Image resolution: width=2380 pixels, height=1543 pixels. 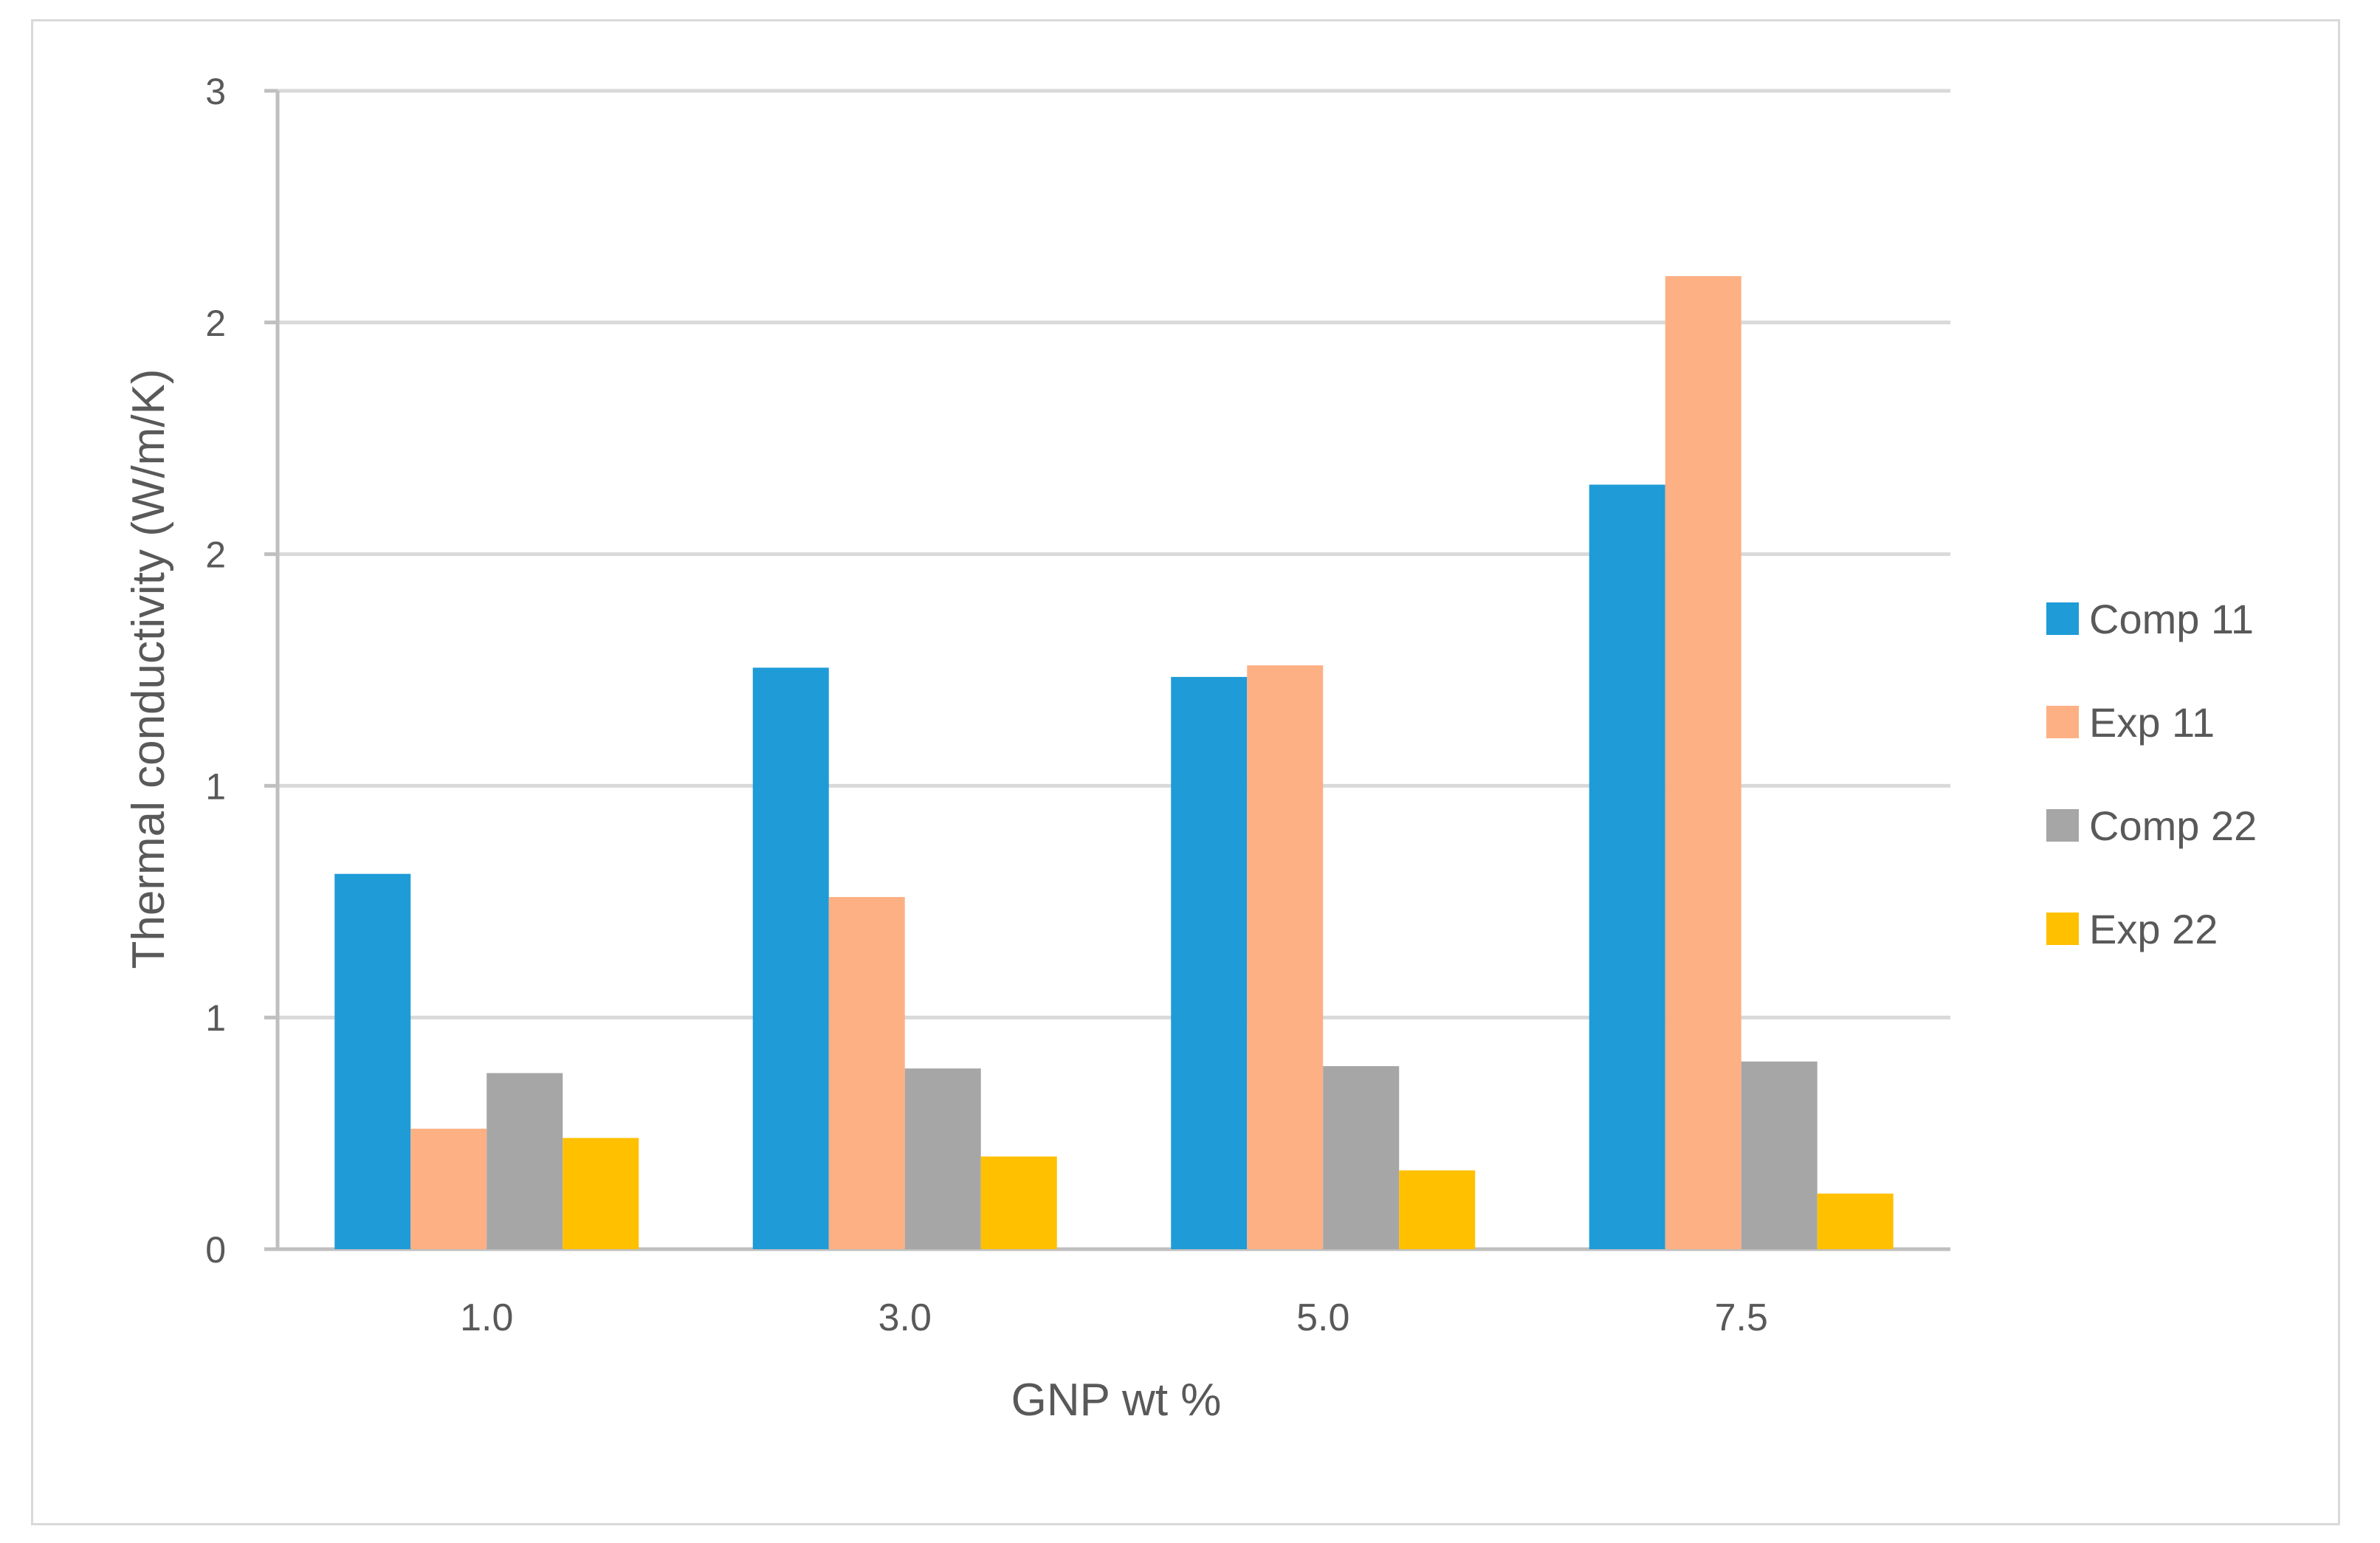 I want to click on bar-exp-11-3.0, so click(x=867, y=1073).